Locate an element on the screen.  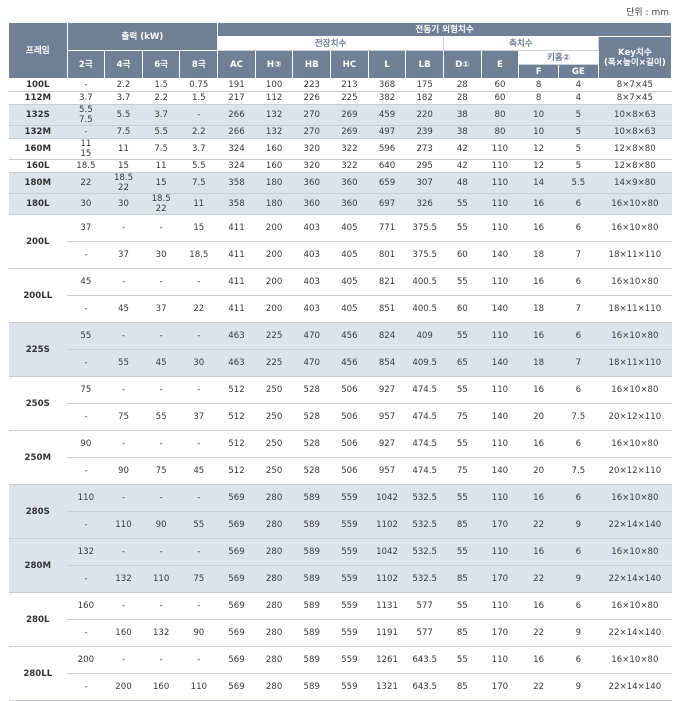
cell-ge: 9 is located at coordinates (578, 687).